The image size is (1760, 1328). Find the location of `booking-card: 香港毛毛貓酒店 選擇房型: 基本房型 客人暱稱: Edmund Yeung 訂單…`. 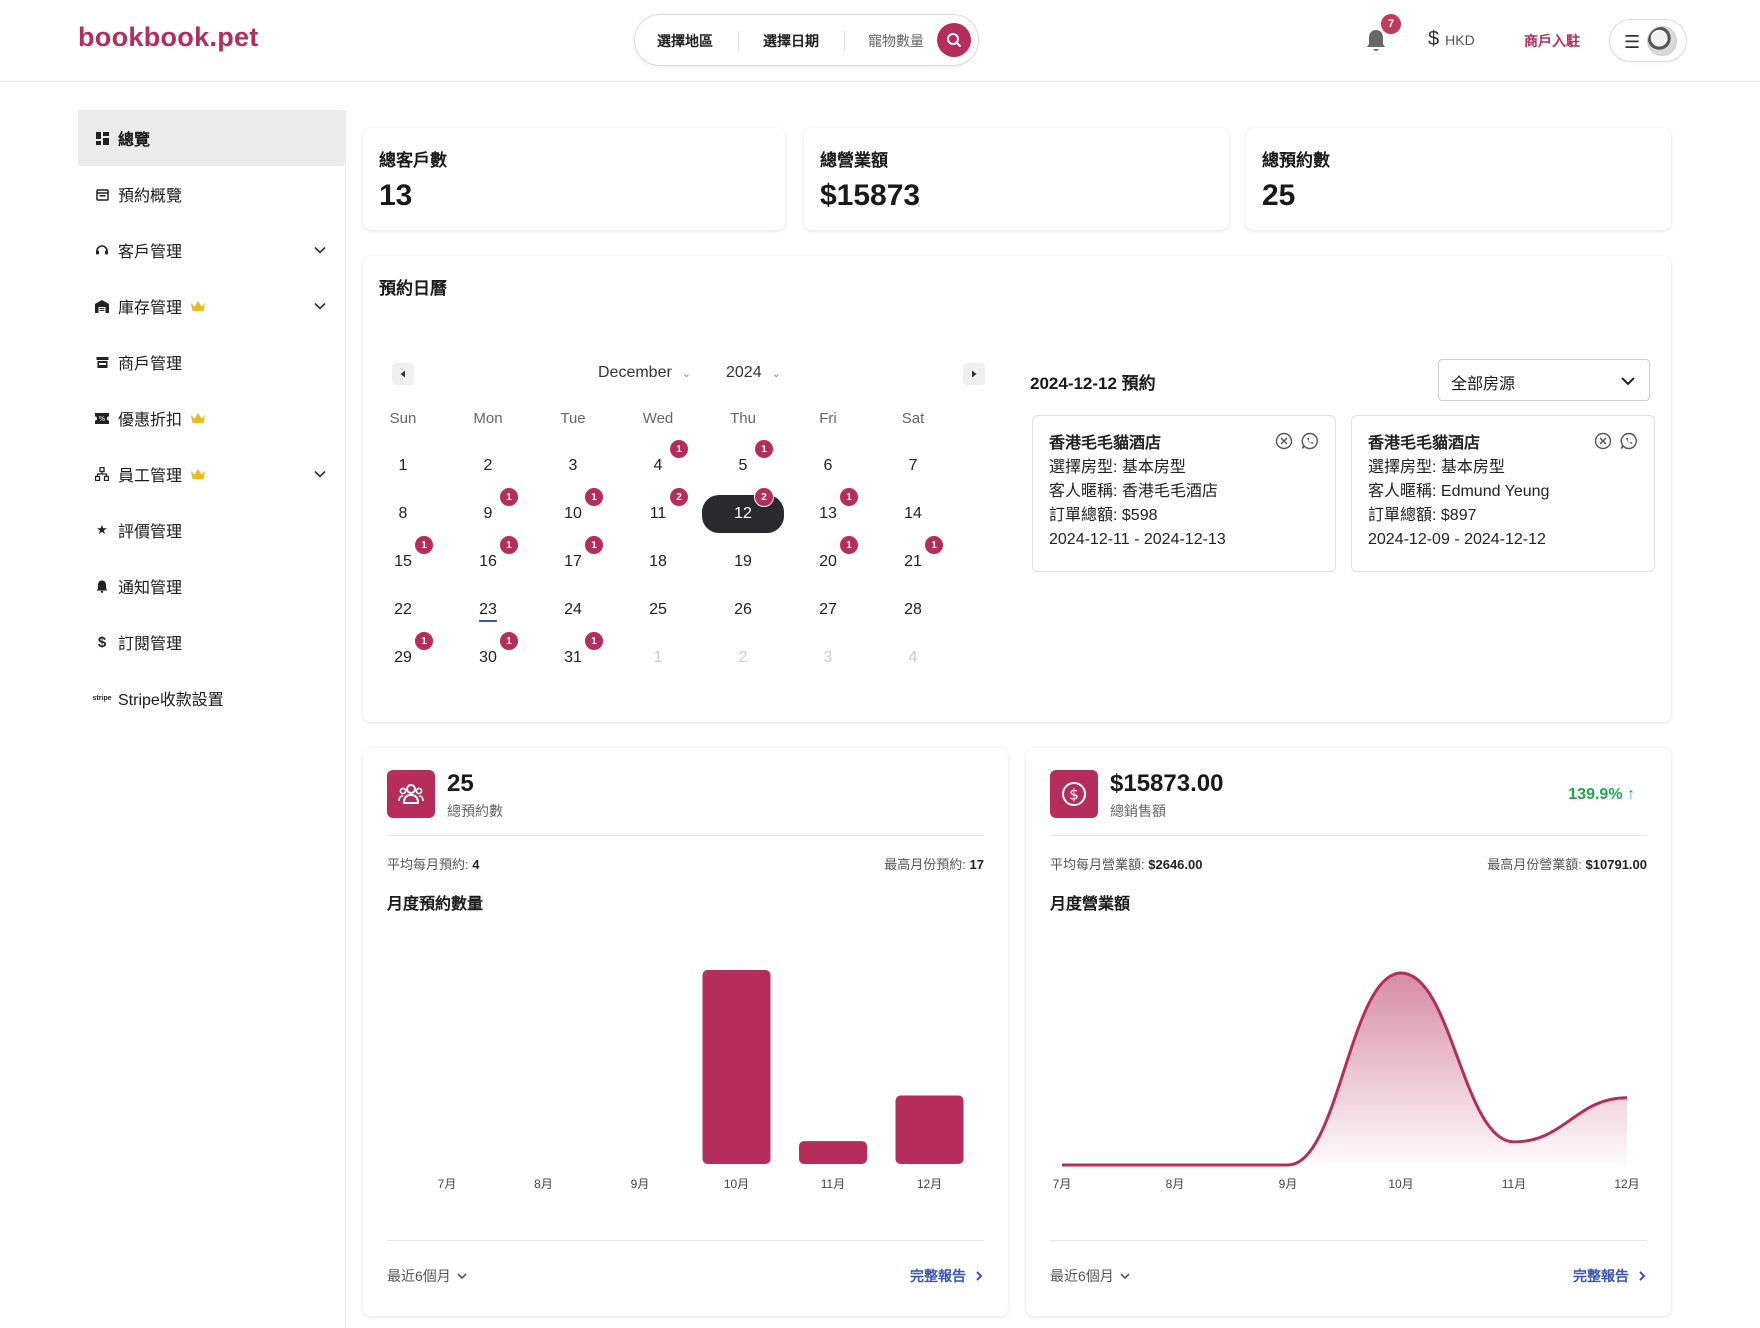

booking-card: 香港毛毛貓酒店 選擇房型: 基本房型 客人暱稱: Edmund Yeung 訂單… is located at coordinates (1503, 493).